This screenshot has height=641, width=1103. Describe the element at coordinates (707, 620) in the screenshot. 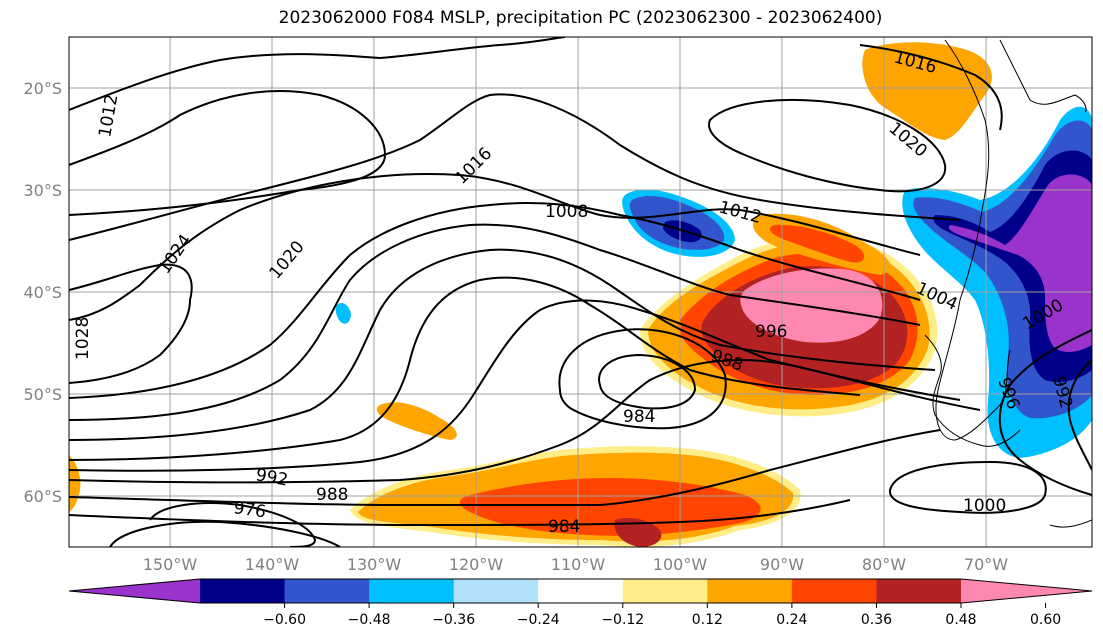

I see `colorbar-tick-label: 0.12` at that location.